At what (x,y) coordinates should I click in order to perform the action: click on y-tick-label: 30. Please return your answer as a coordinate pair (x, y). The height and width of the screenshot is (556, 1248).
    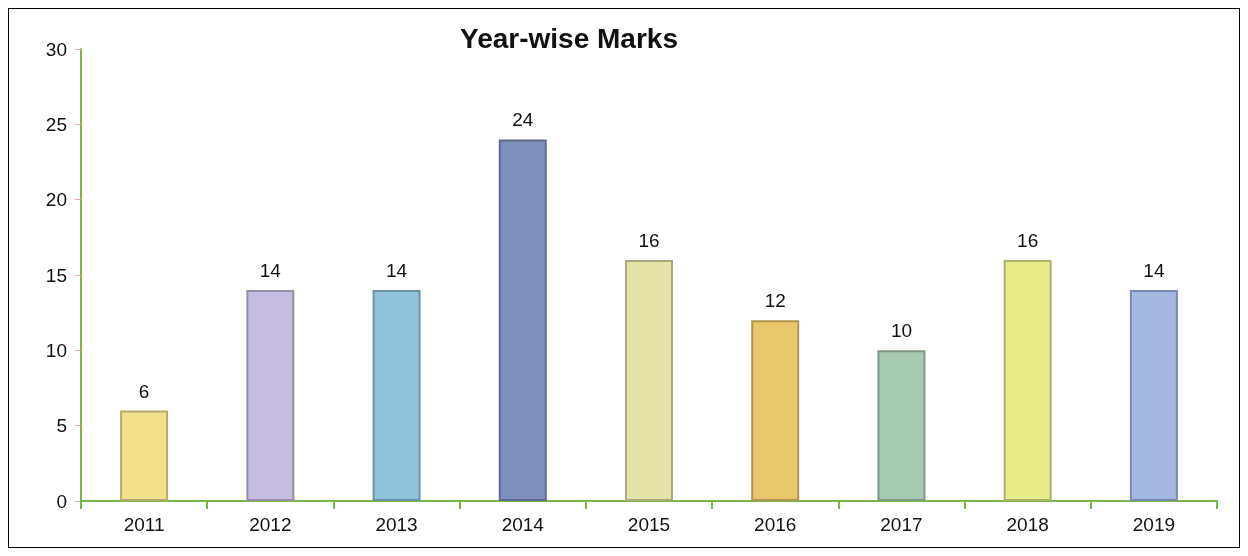
    Looking at the image, I should click on (56, 49).